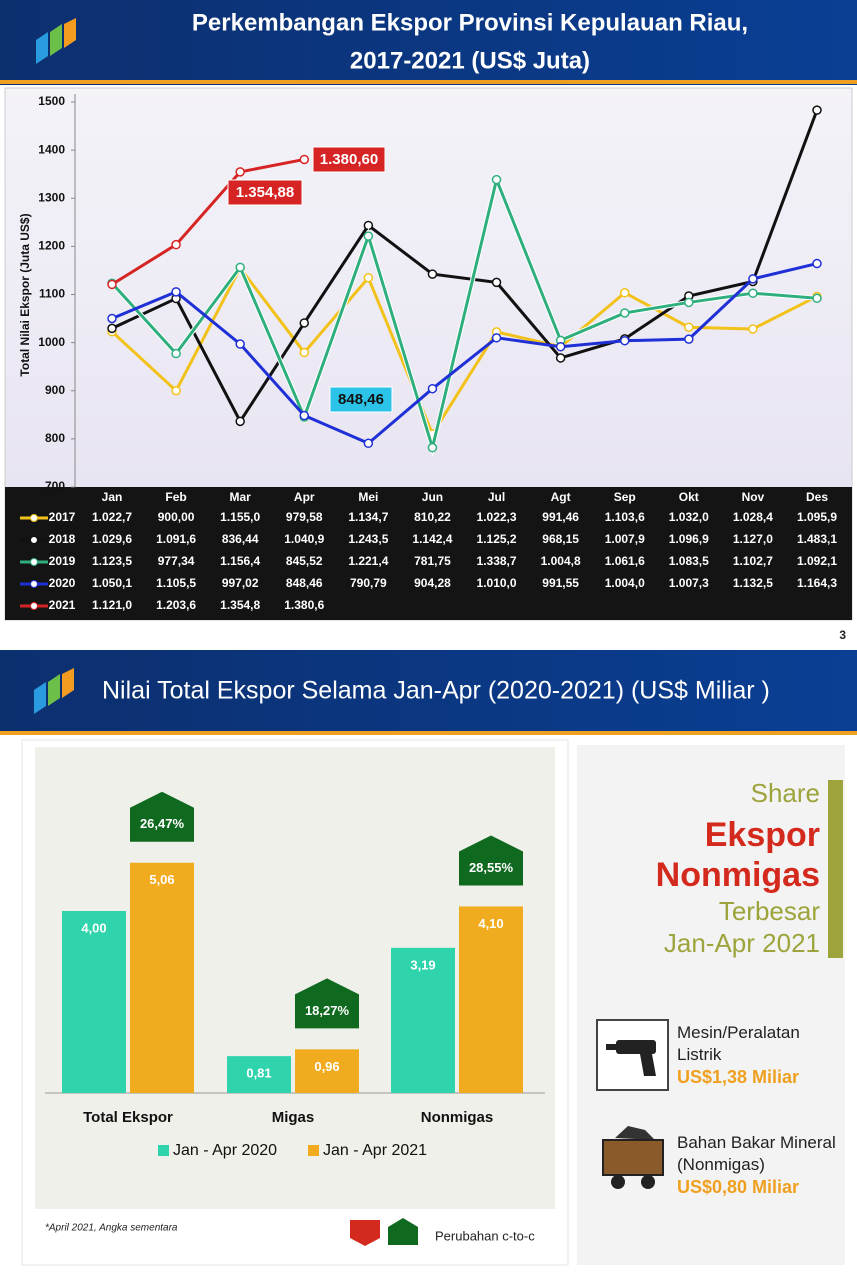 The height and width of the screenshot is (1280, 857). I want to click on share-heading-line: Jan-Apr 2021, so click(741, 943).